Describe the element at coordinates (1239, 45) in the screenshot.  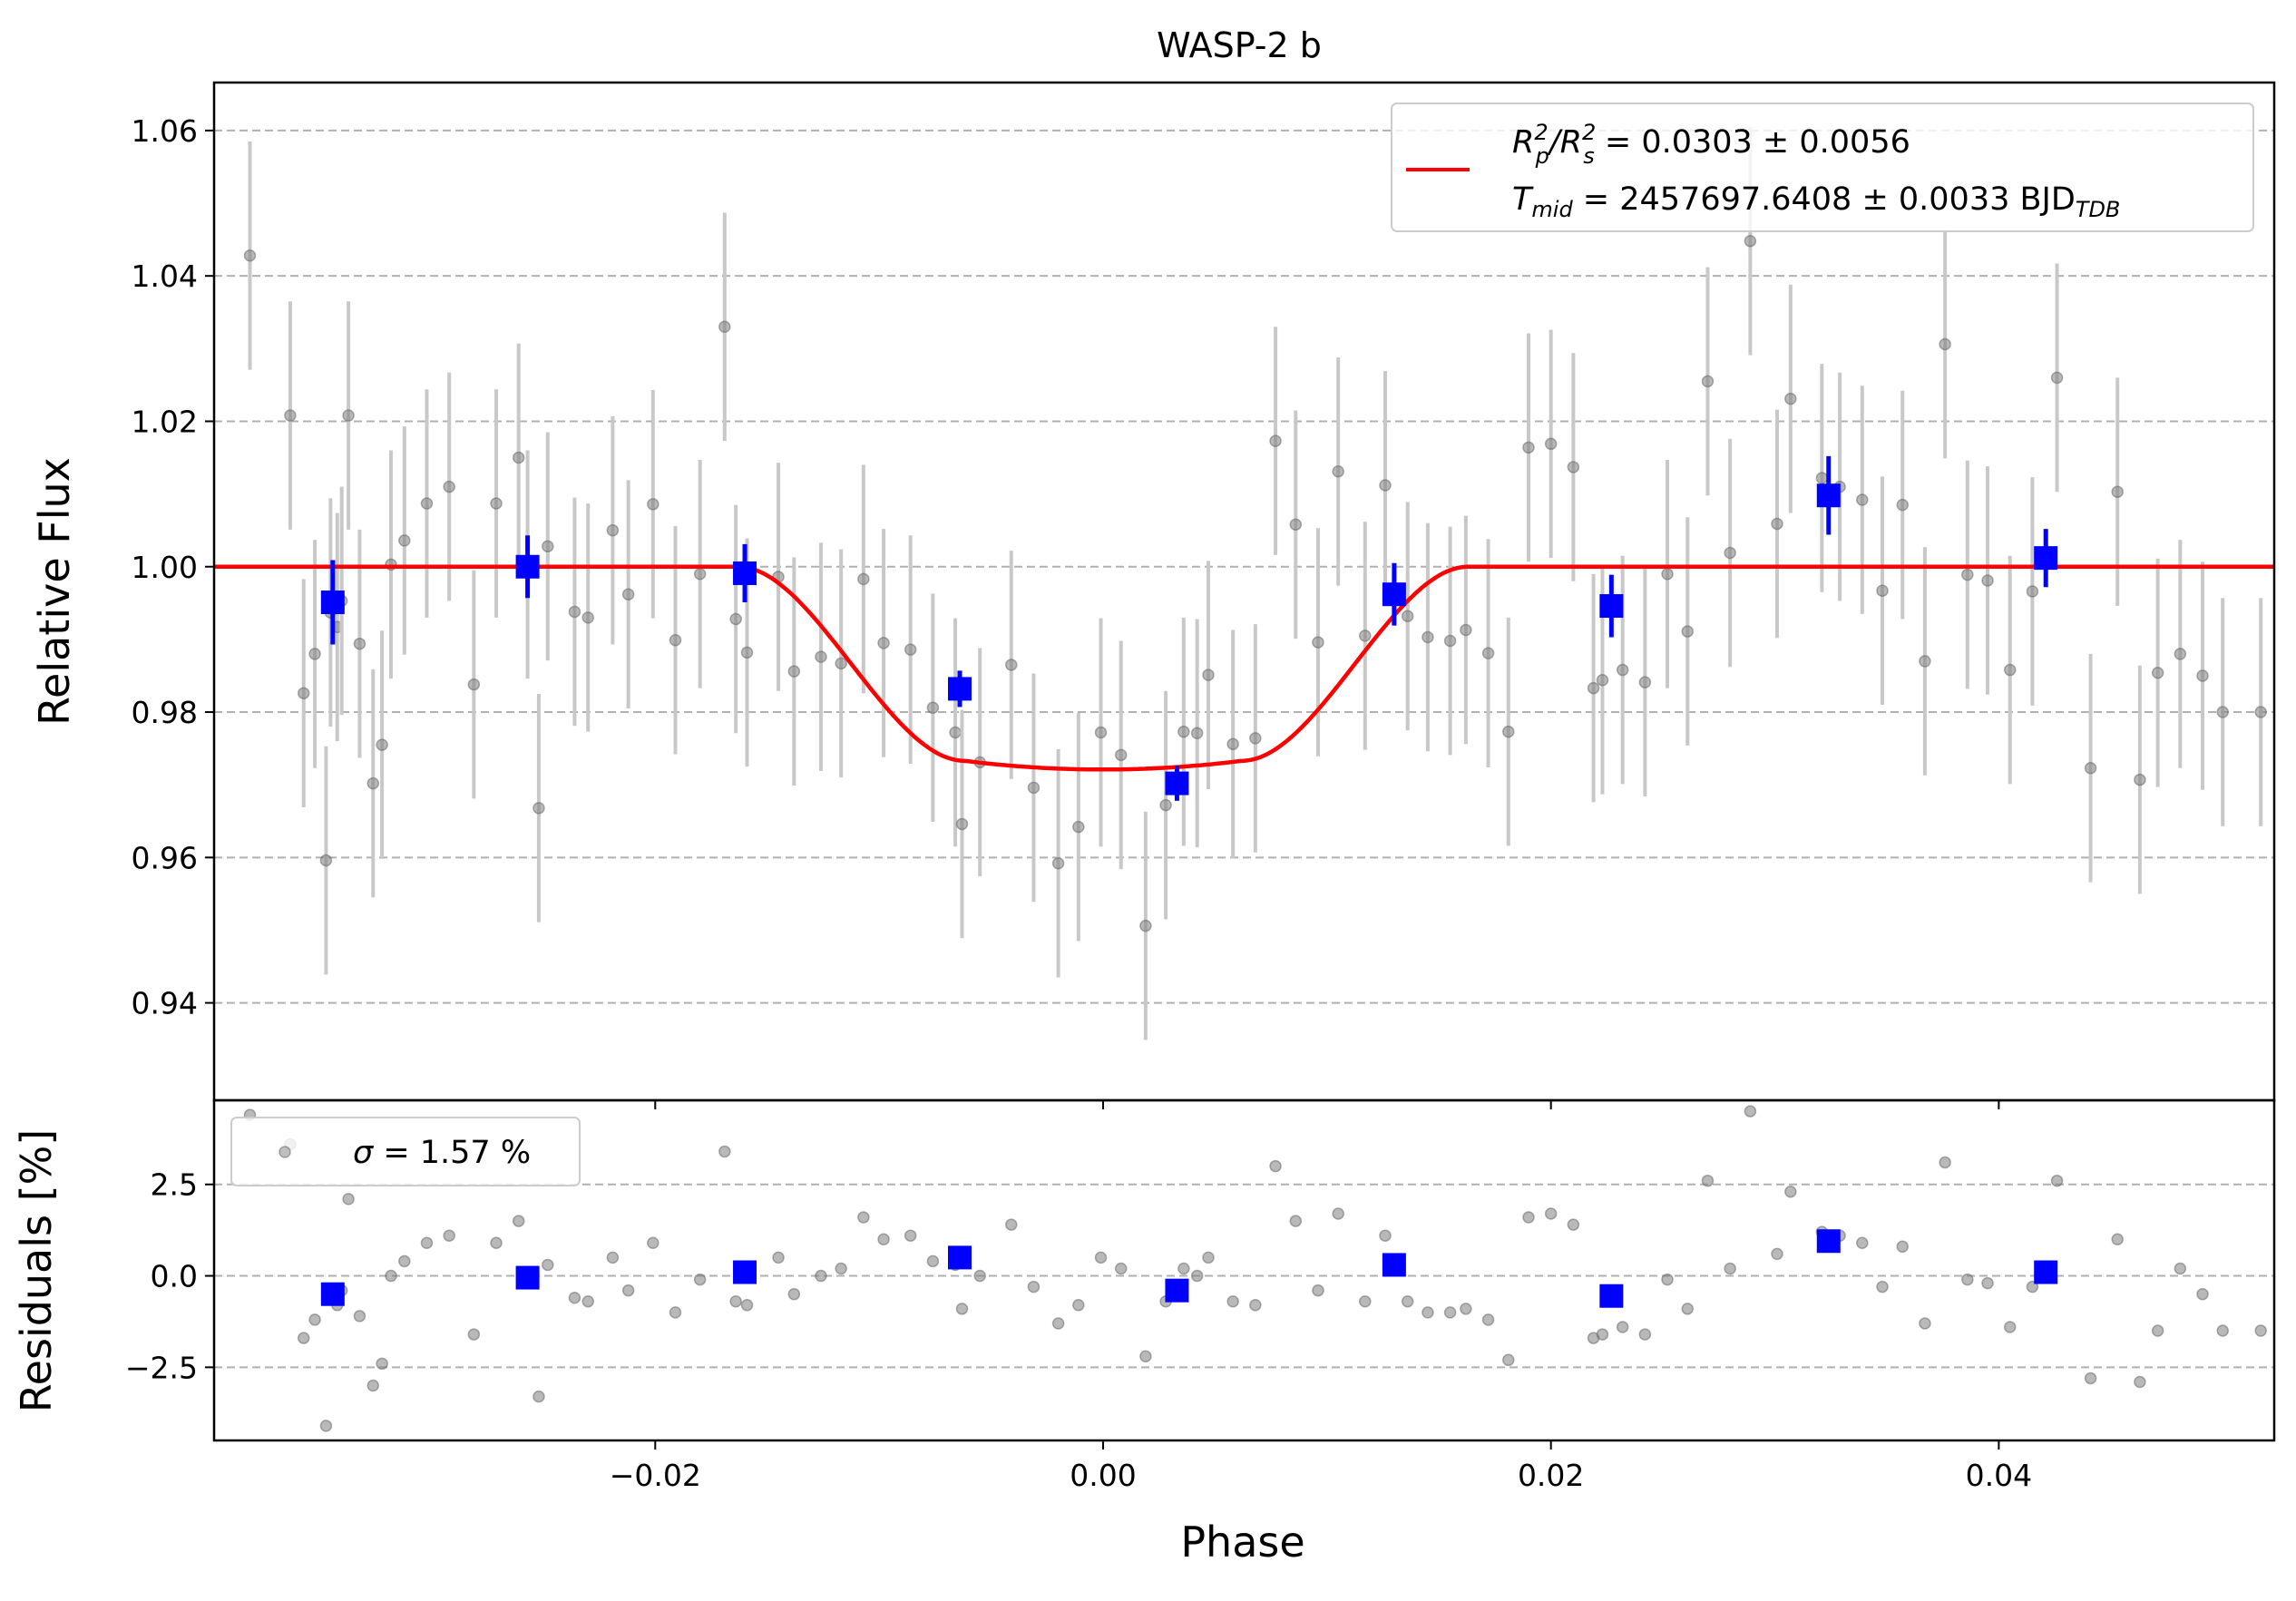
I see `chart-title: WASP-2 b` at that location.